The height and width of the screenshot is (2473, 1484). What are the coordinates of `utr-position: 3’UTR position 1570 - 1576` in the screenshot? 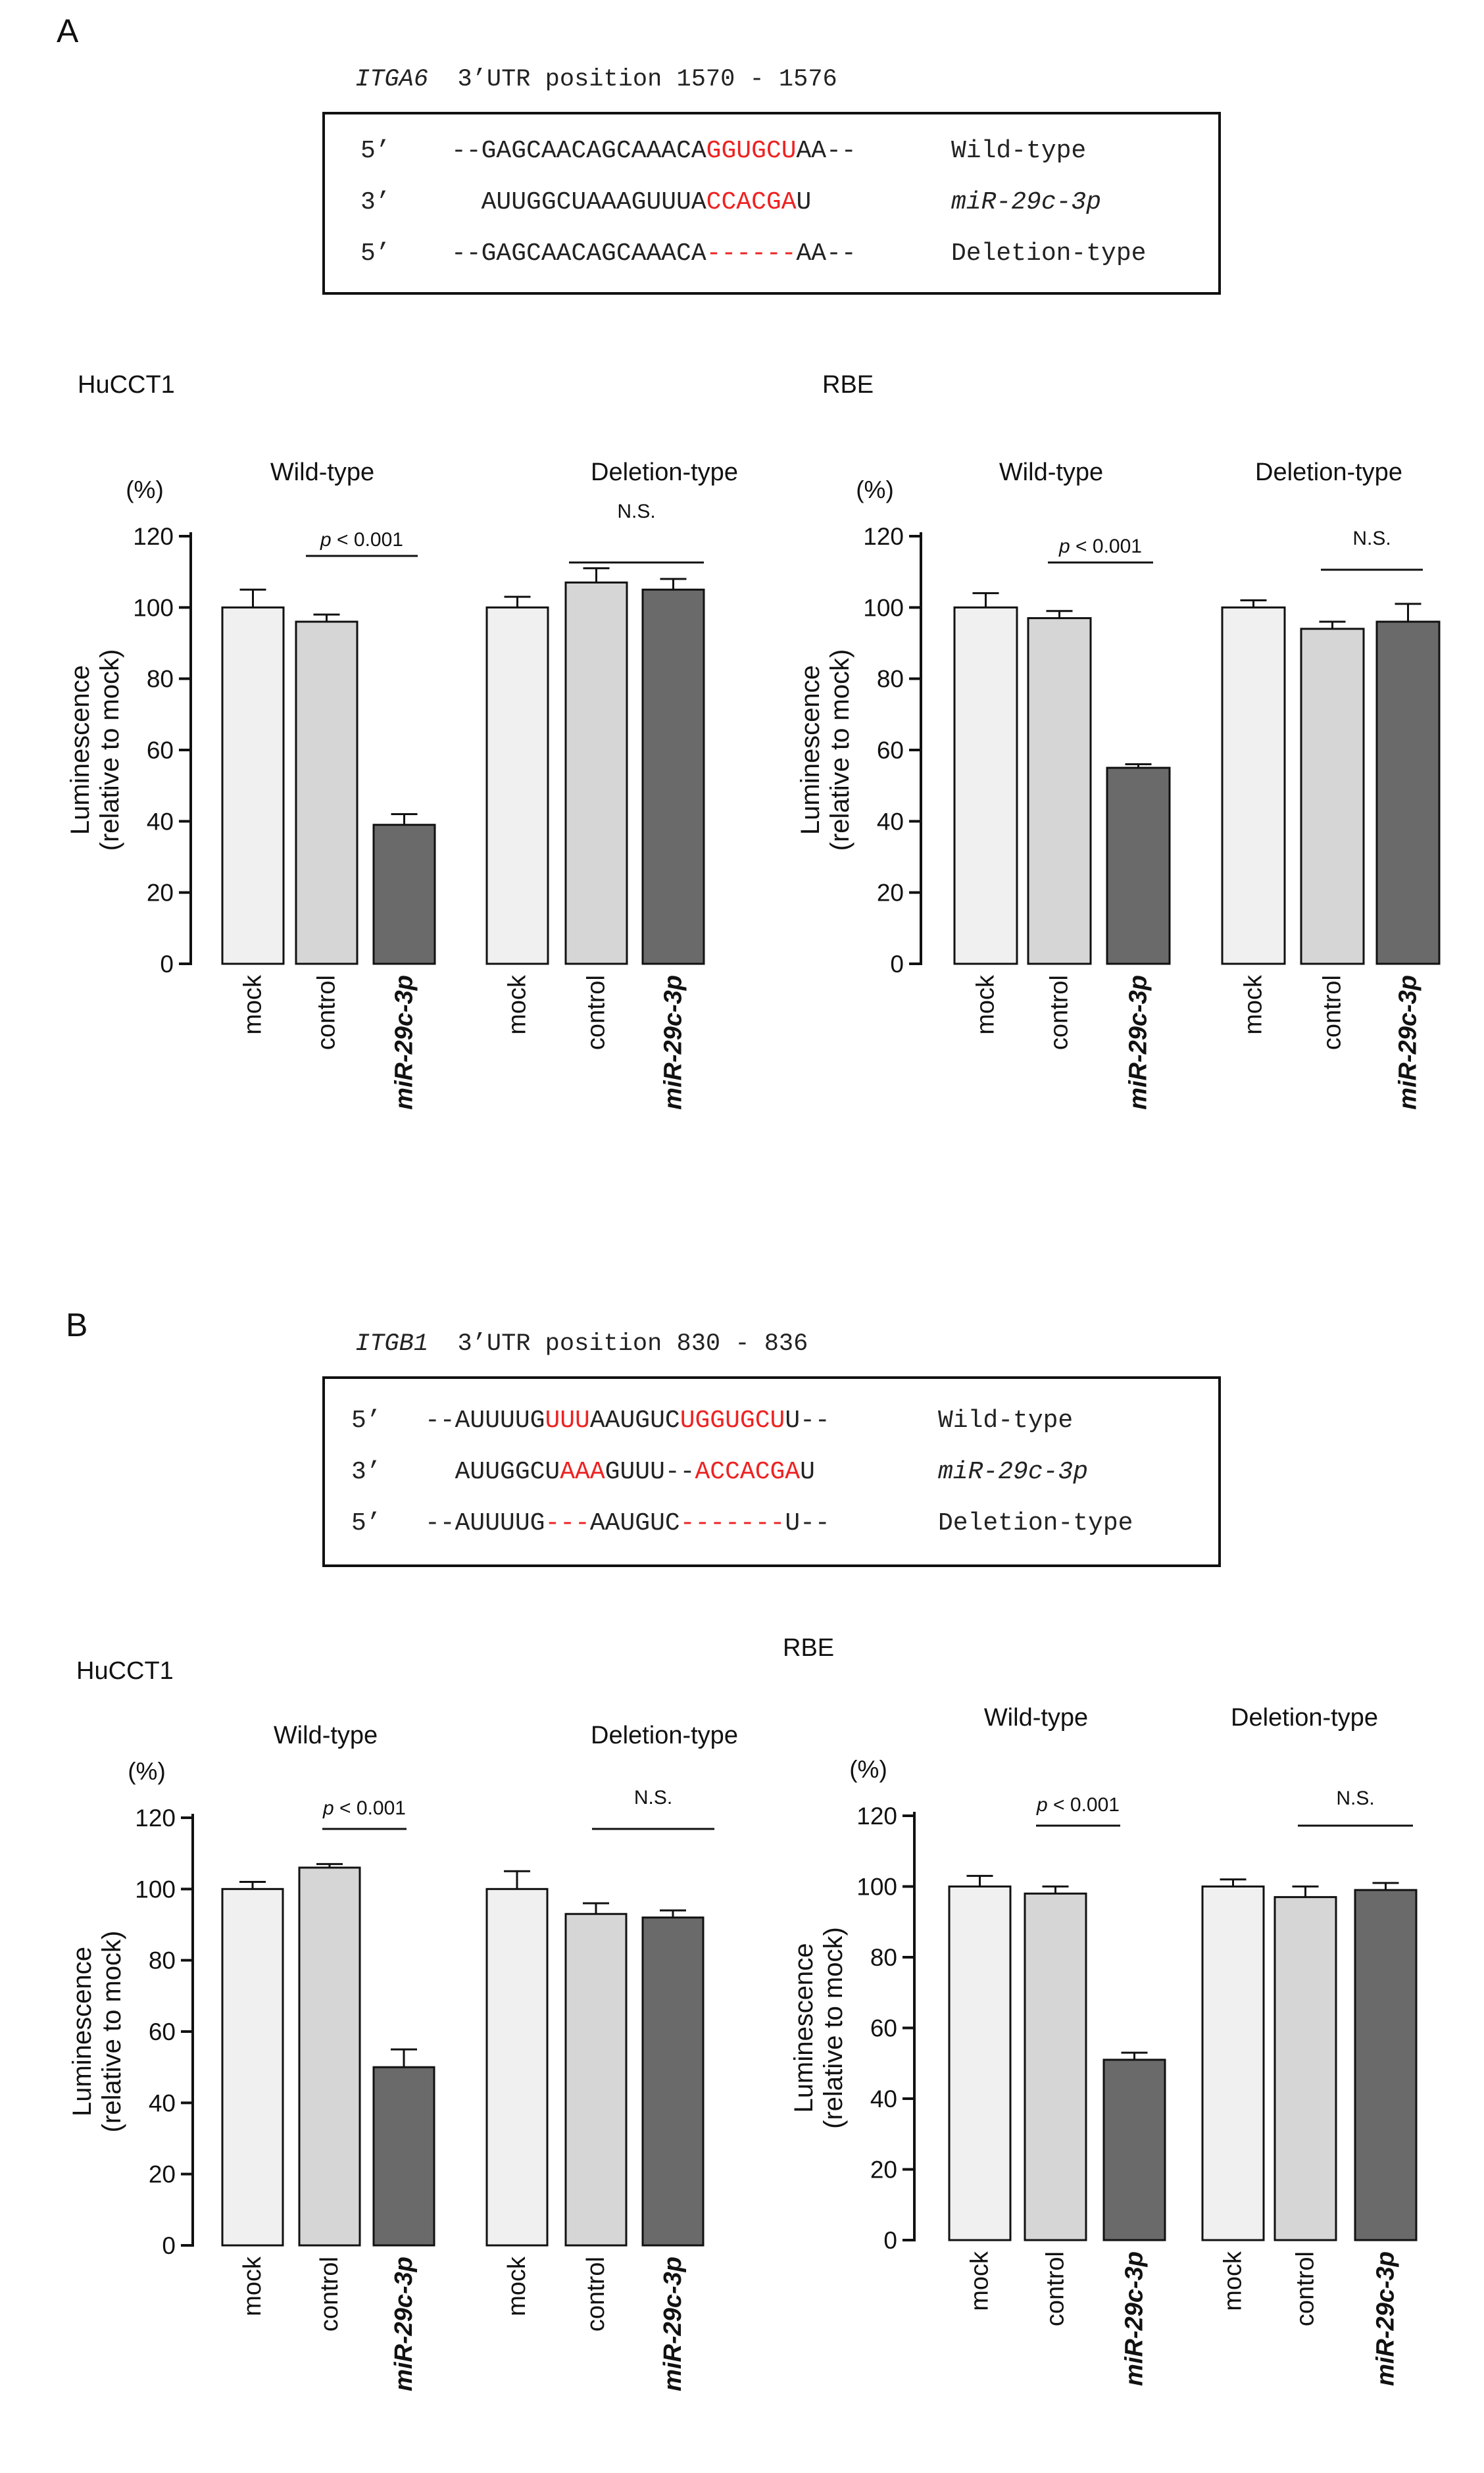 It's located at (647, 79).